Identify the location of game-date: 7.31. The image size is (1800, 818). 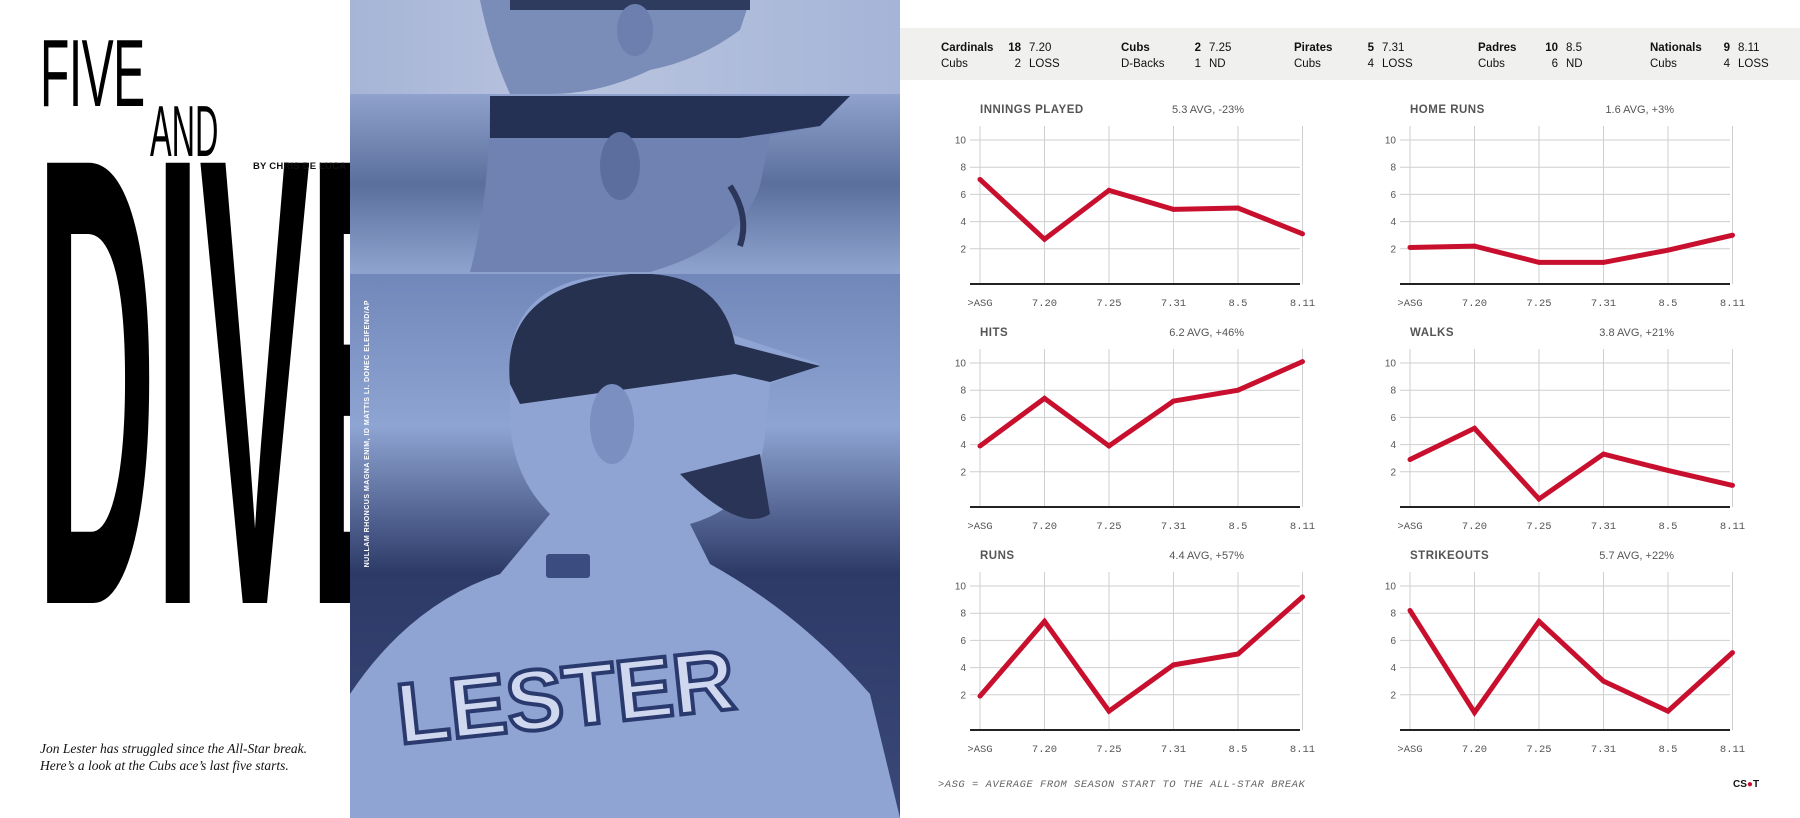
(1393, 48).